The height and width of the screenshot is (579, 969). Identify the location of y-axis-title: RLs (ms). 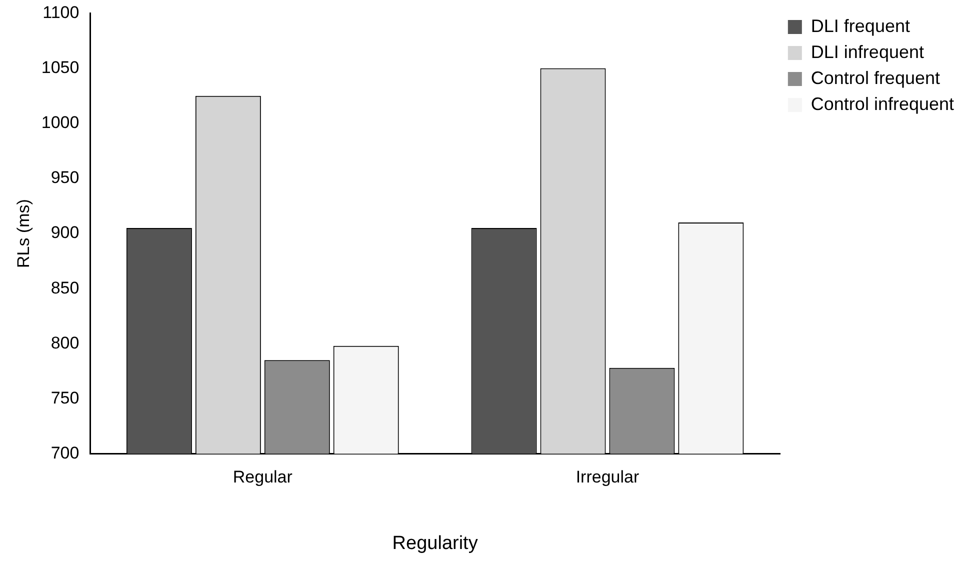
(23, 233).